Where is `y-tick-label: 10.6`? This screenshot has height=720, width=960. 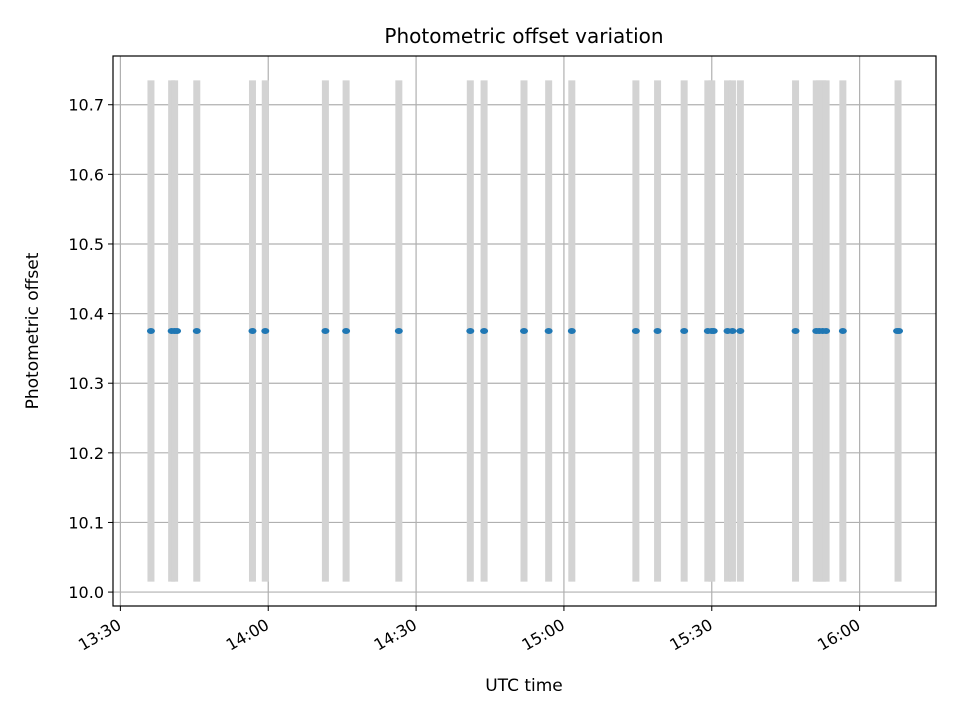 y-tick-label: 10.6 is located at coordinates (86, 174).